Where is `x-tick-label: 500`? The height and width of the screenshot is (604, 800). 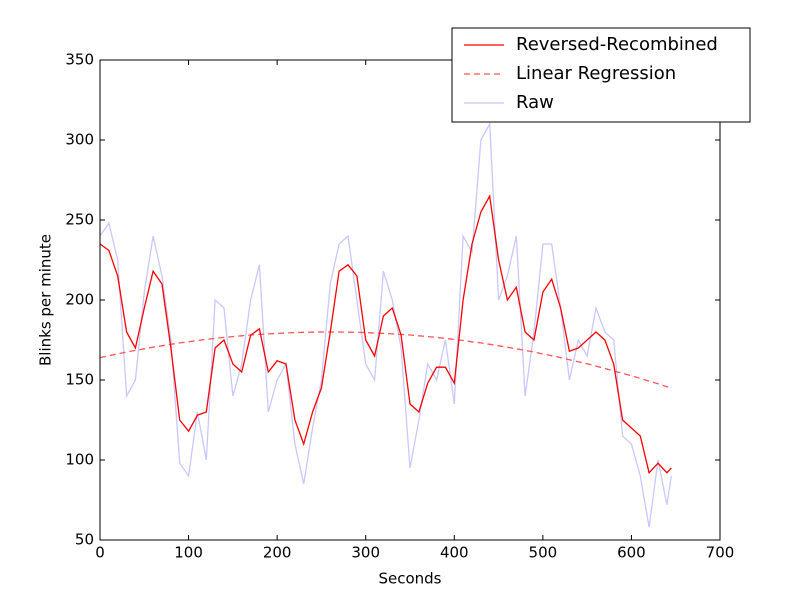 x-tick-label: 500 is located at coordinates (543, 553).